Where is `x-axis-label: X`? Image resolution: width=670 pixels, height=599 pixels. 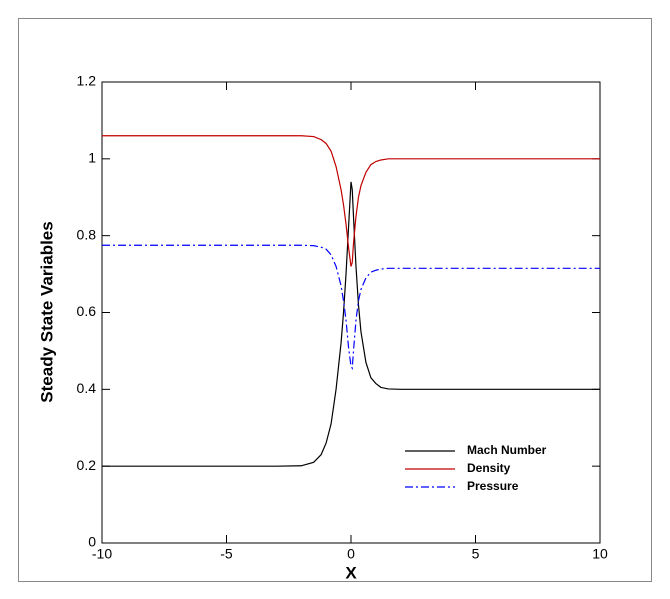
x-axis-label: X is located at coordinates (351, 572).